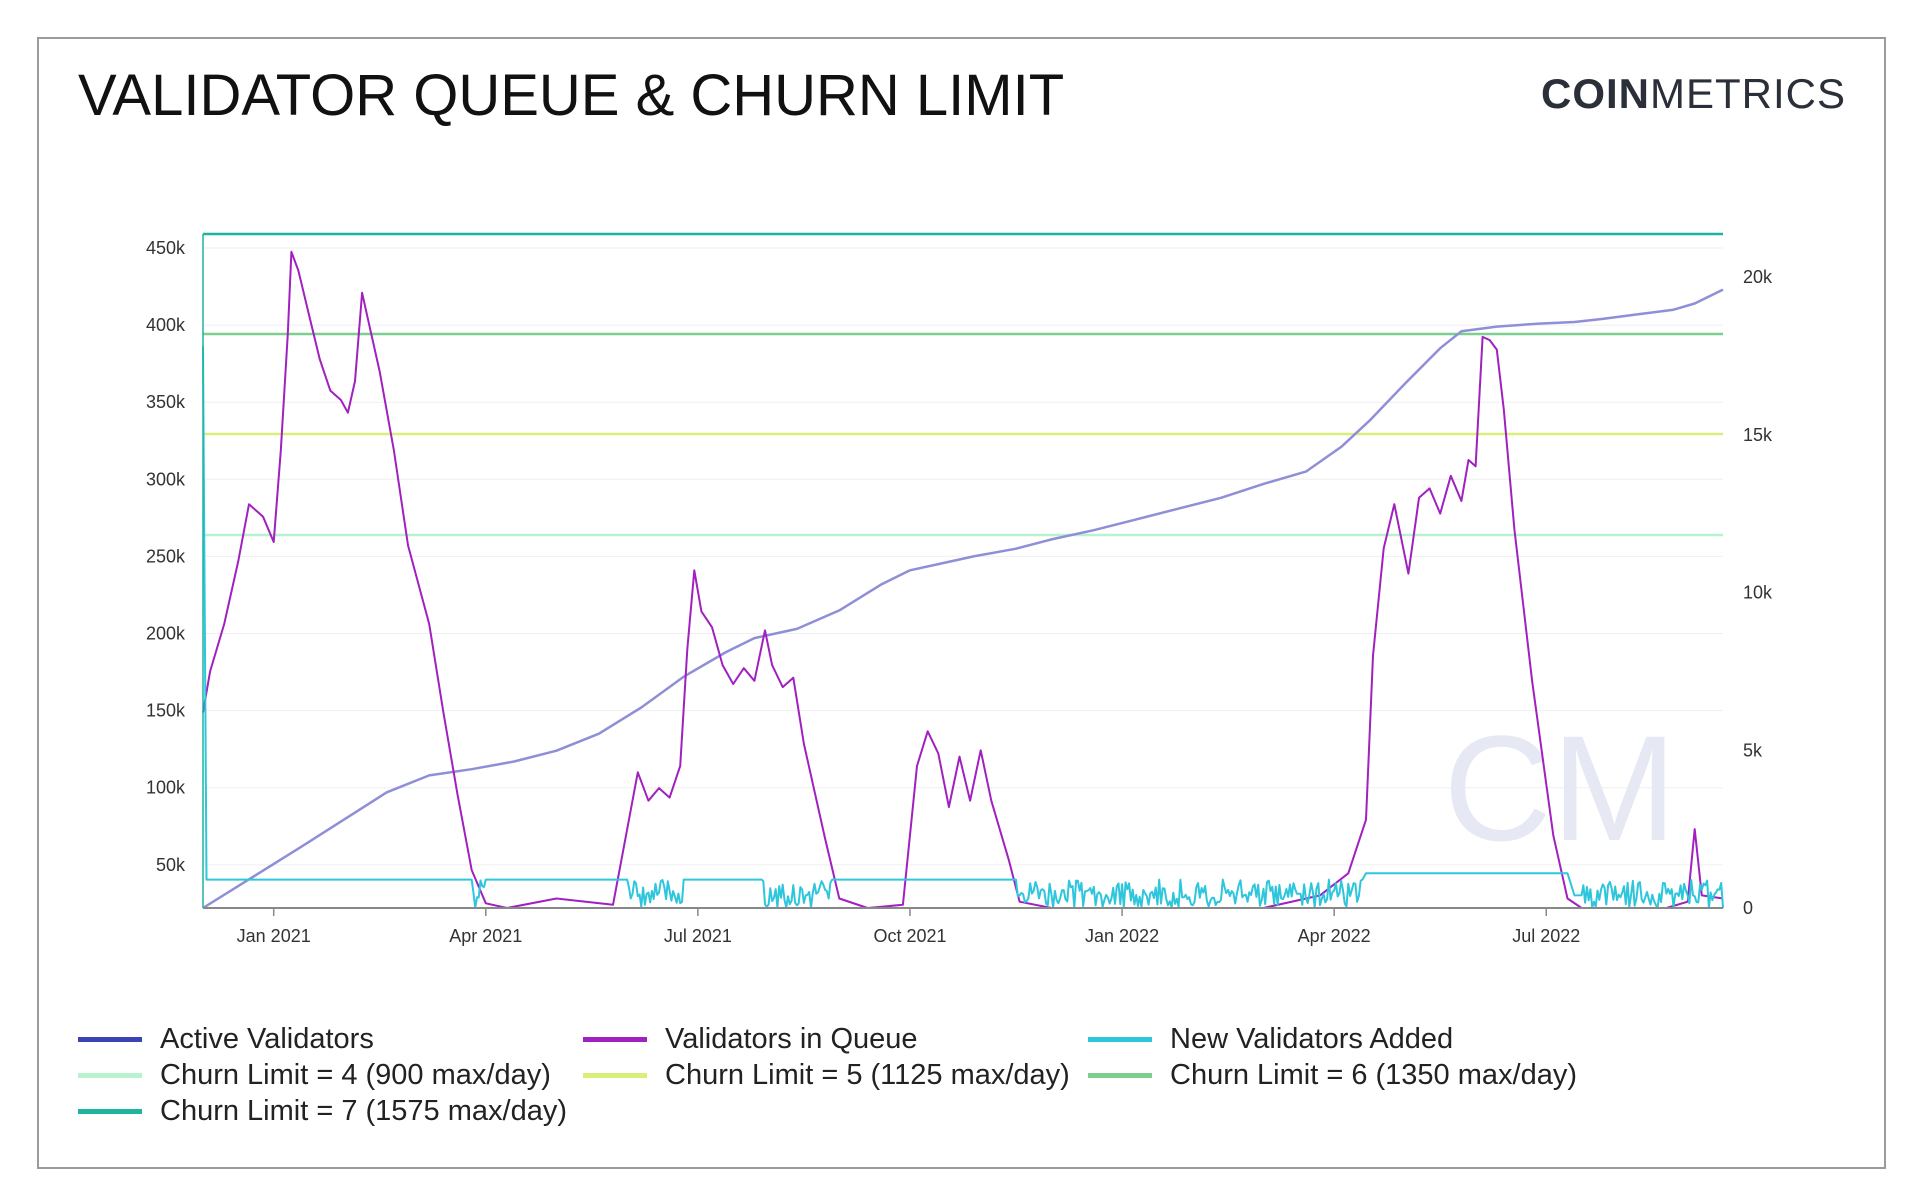 This screenshot has width=1916, height=1200. I want to click on y-left-tick-label: 250k, so click(166, 556).